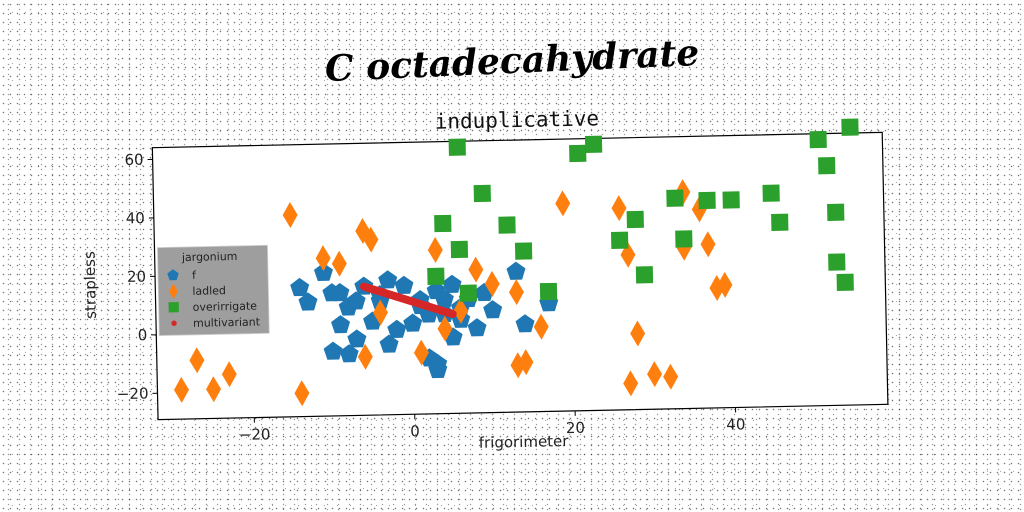  I want to click on y-tick-label: −20, so click(133, 393).